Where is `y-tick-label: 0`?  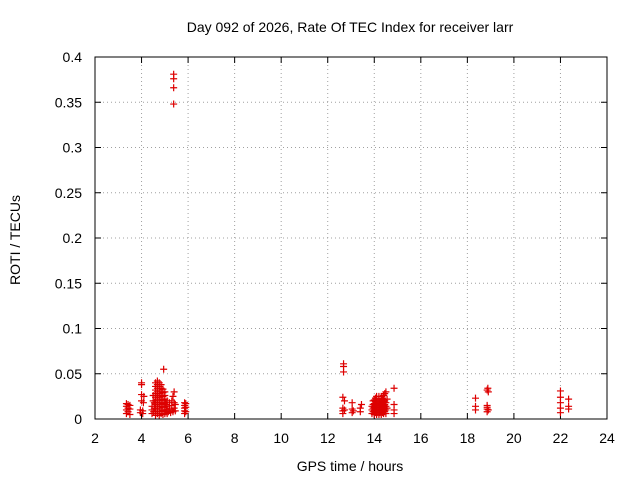
y-tick-label: 0 is located at coordinates (78, 419).